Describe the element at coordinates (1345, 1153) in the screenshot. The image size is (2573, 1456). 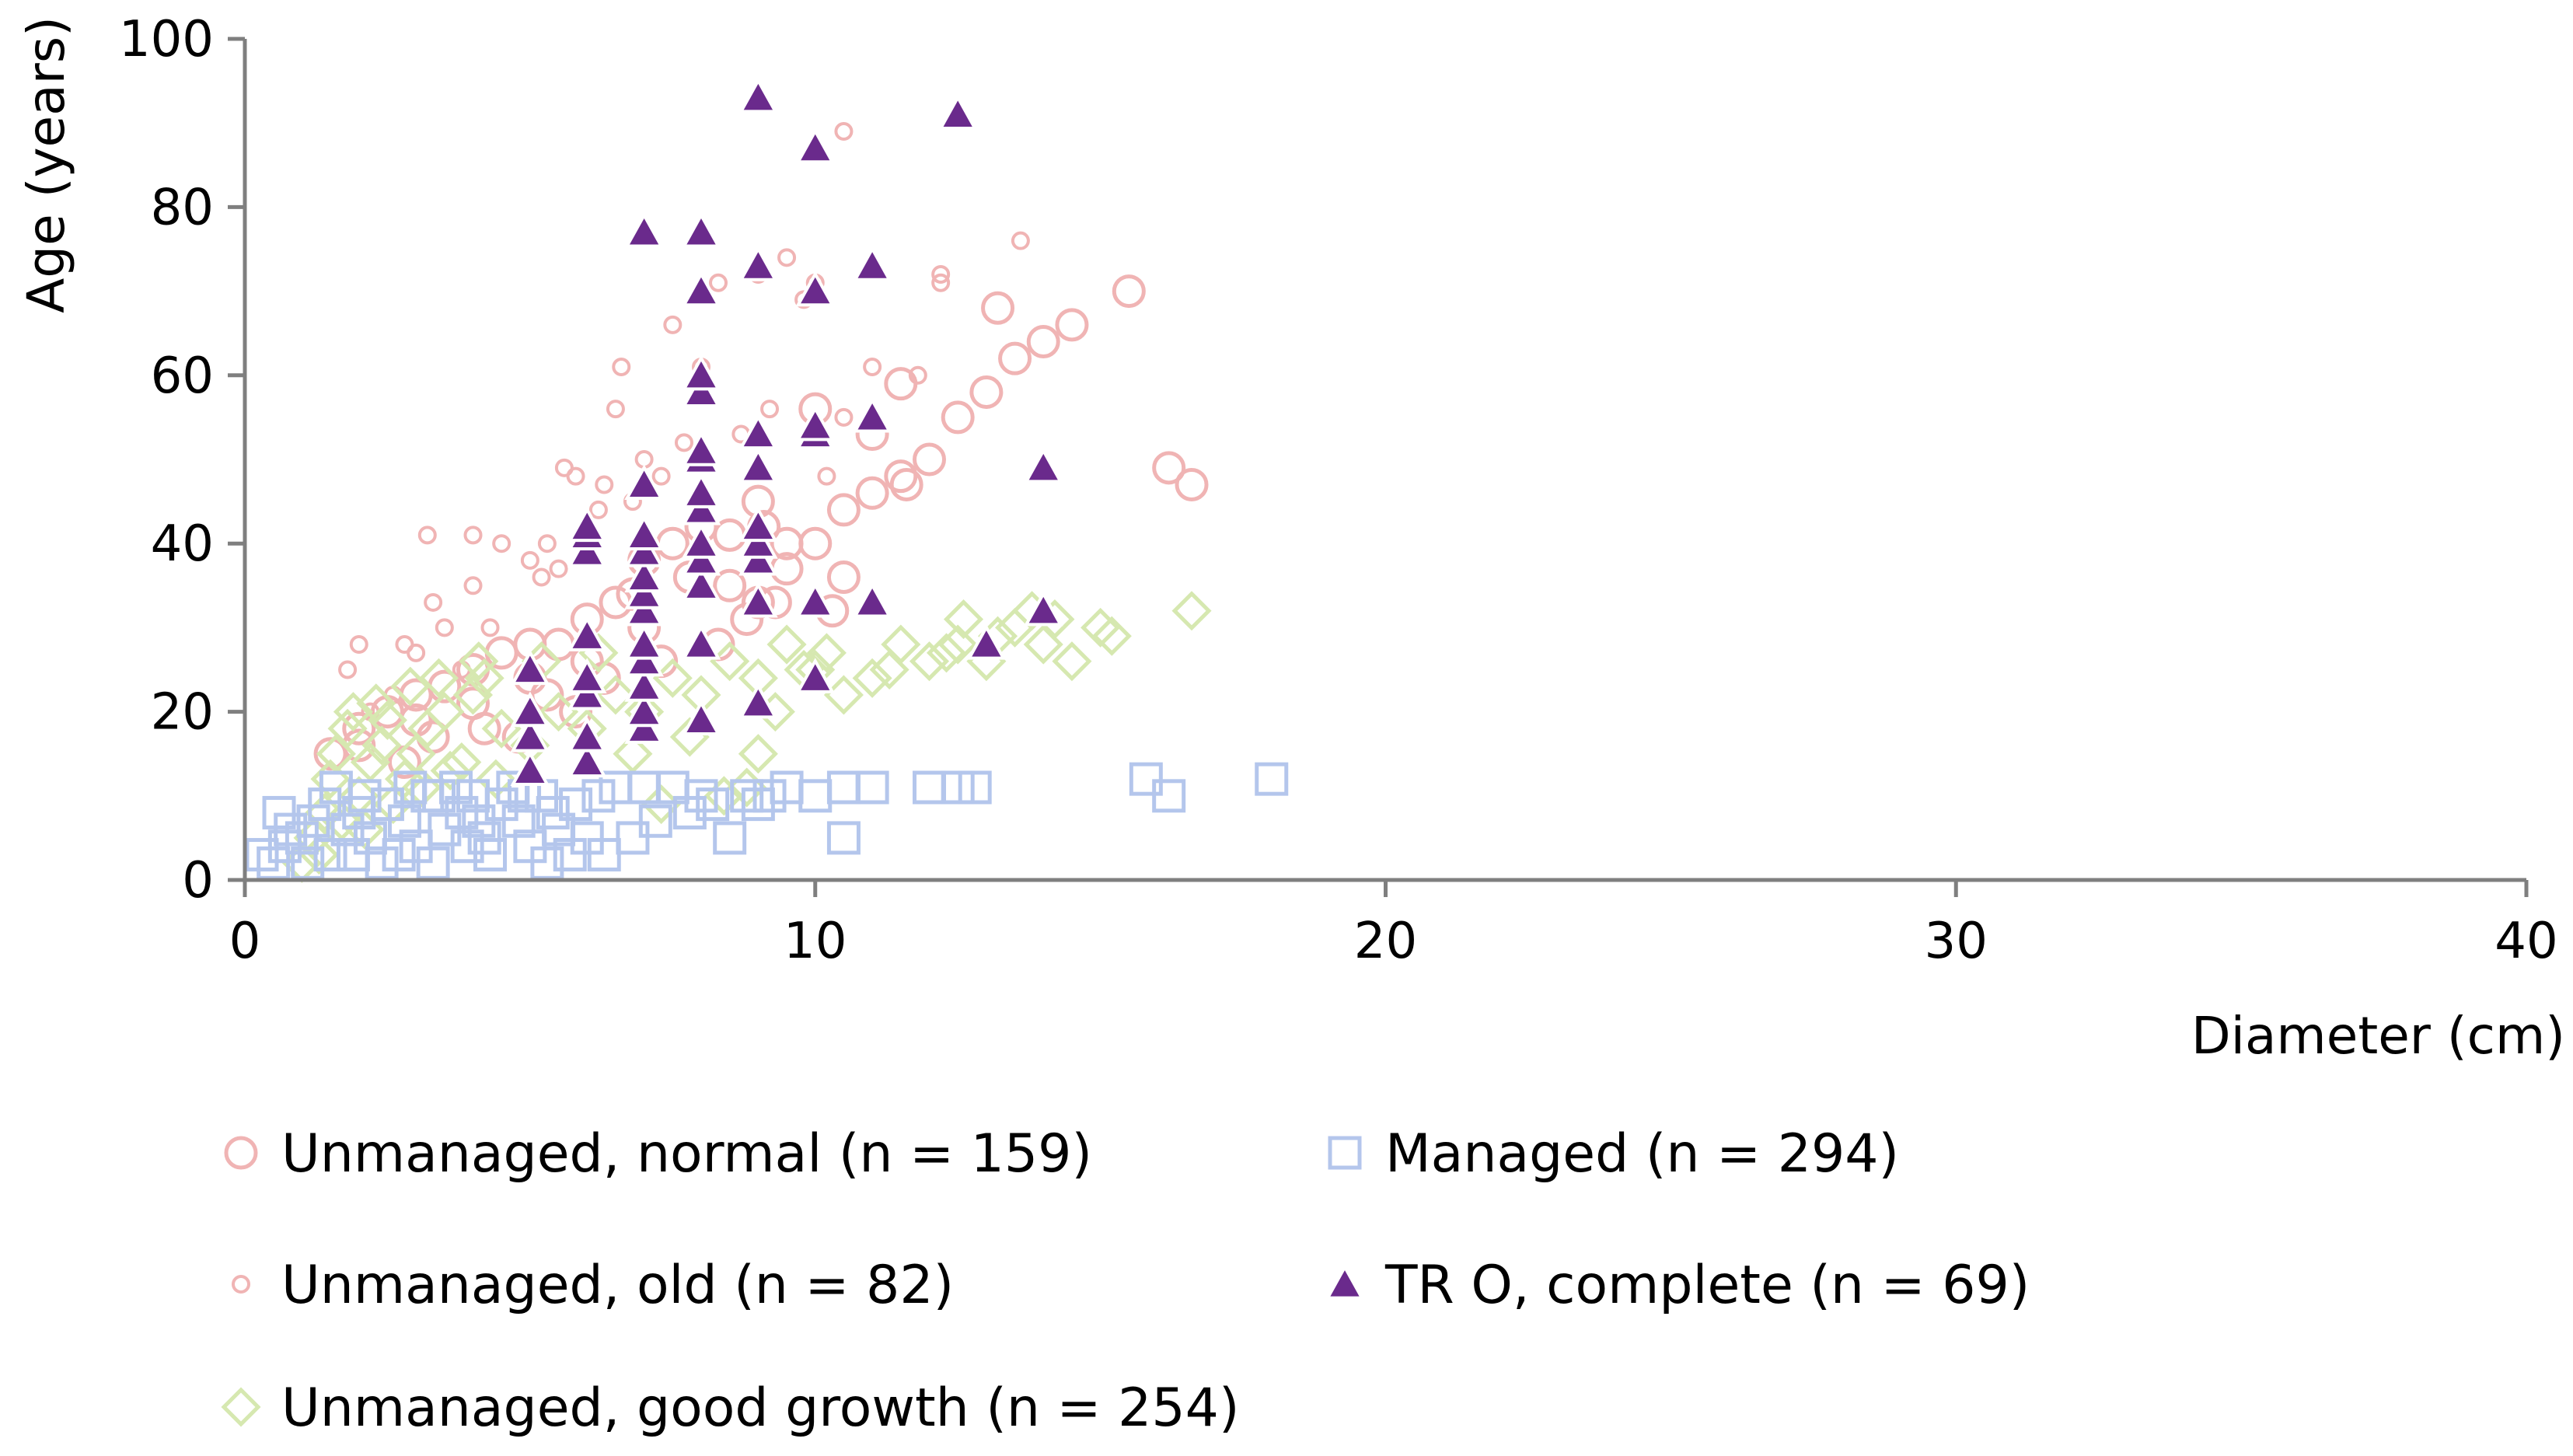
I see `legend-marker-managed` at that location.